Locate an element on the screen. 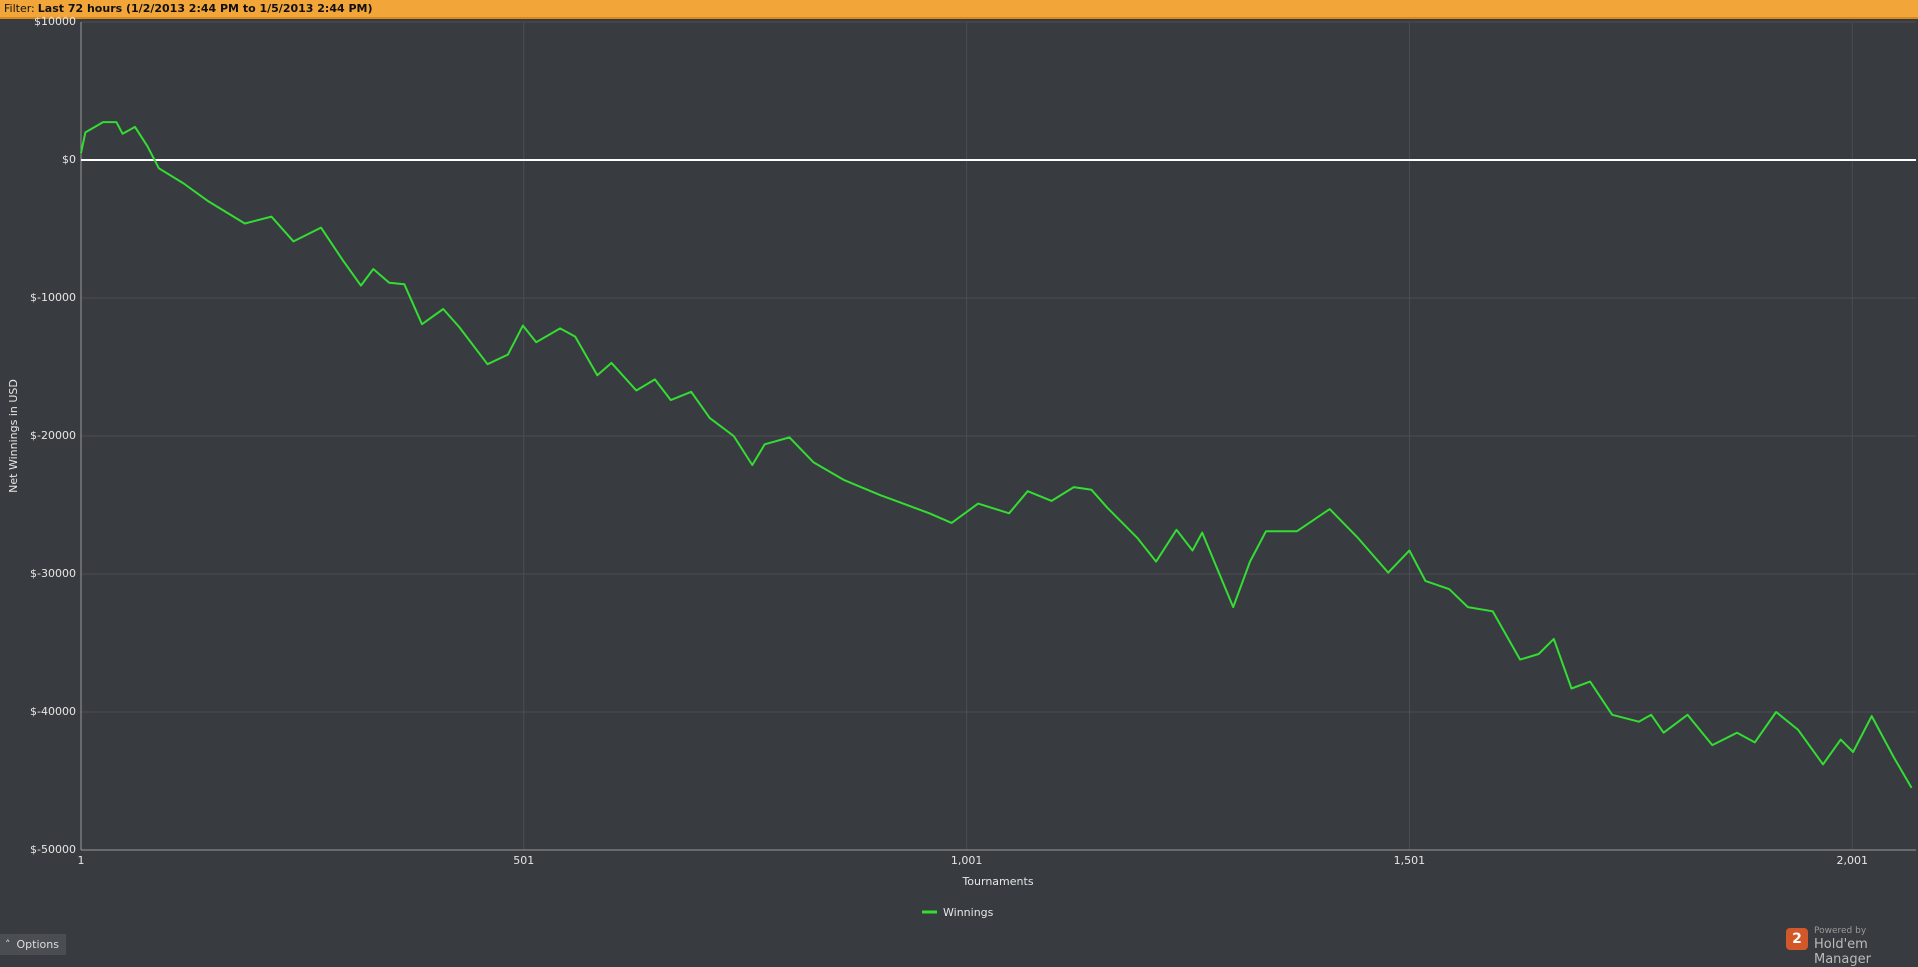 The image size is (1918, 967). legend-label: Winnings is located at coordinates (968, 912).